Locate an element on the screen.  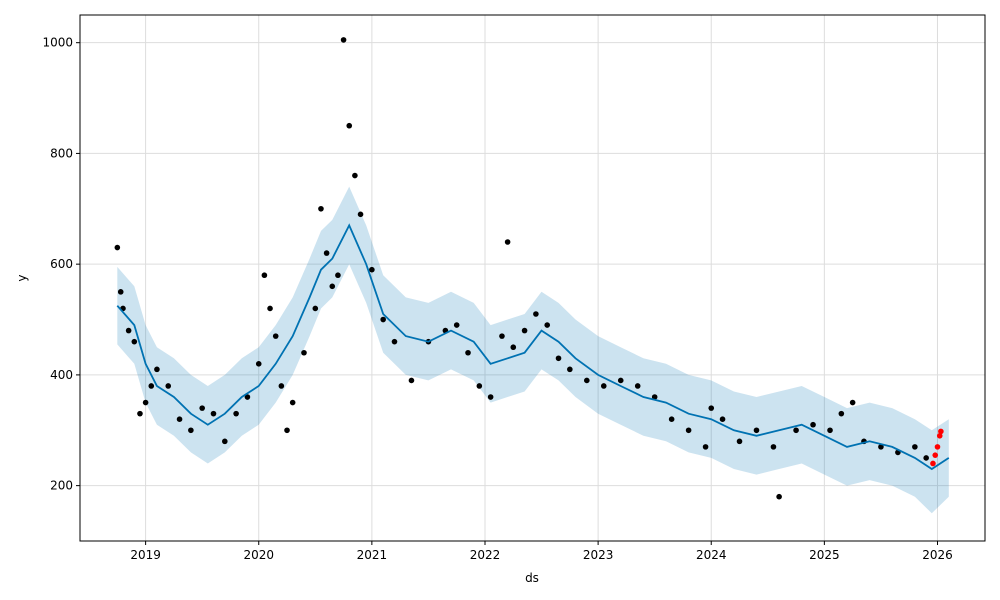
x-tick-label: 2020 is located at coordinates (258, 555).